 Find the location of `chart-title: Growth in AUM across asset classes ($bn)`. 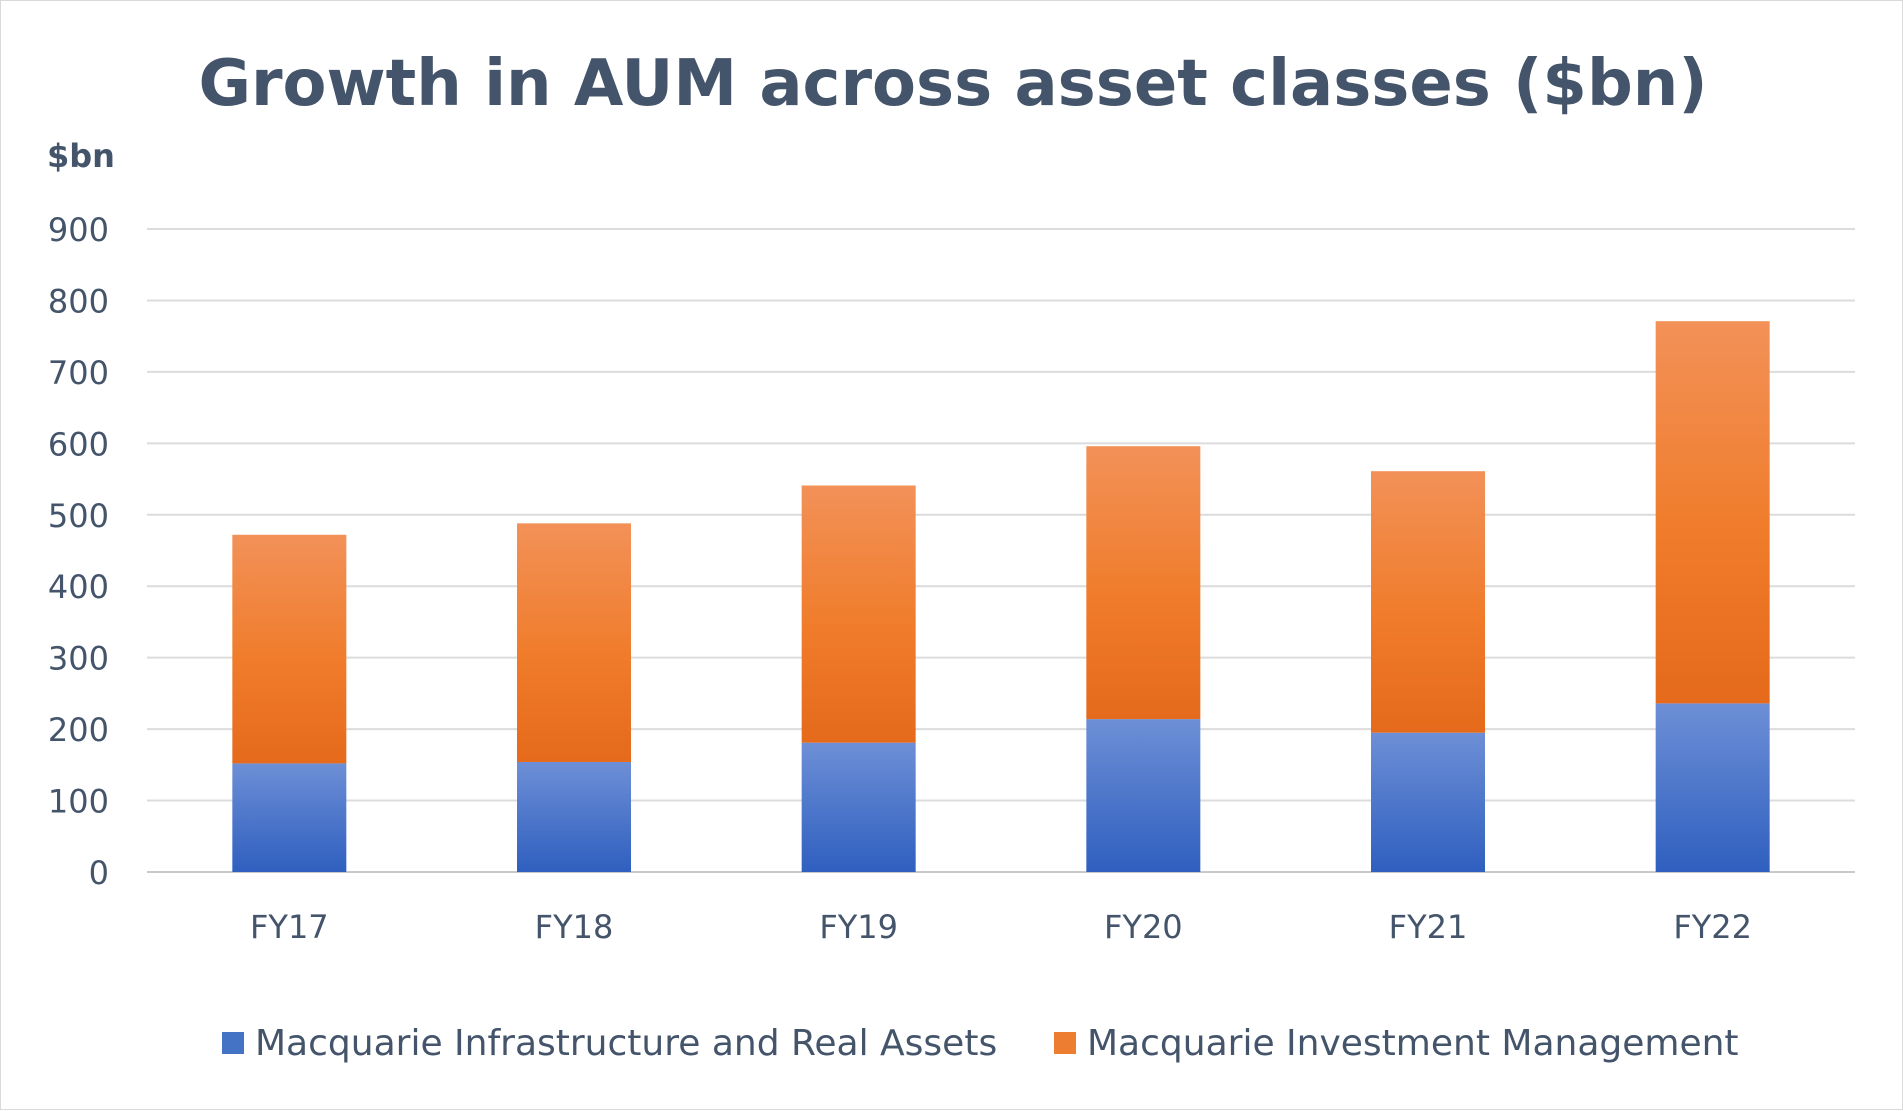

chart-title: Growth in AUM across asset classes ($bn) is located at coordinates (952, 84).